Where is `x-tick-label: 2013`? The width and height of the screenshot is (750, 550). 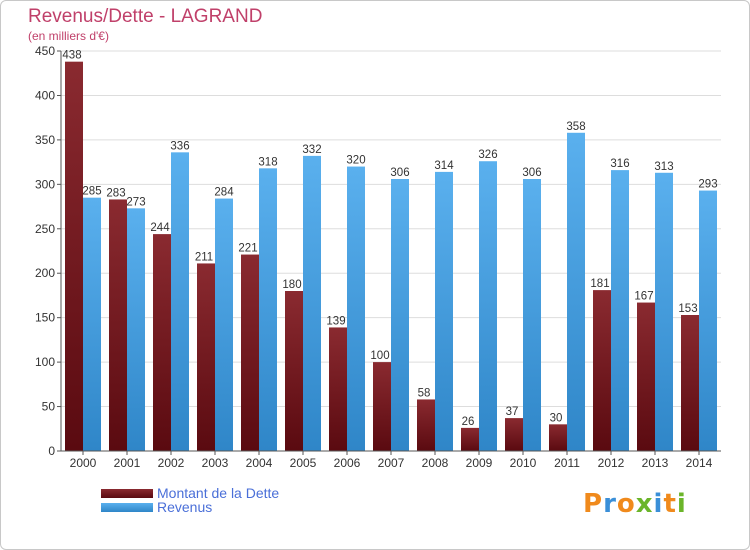 x-tick-label: 2013 is located at coordinates (655, 463).